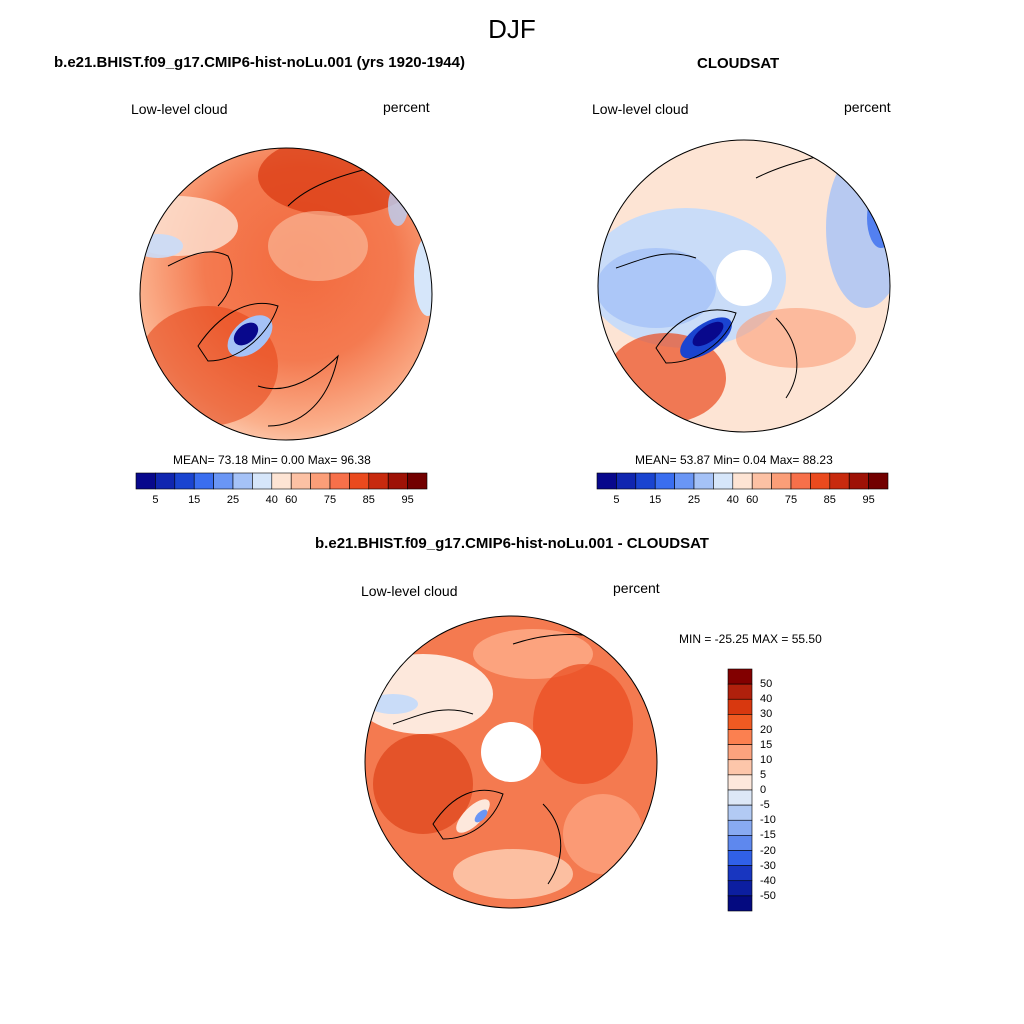  What do you see at coordinates (766, 729) in the screenshot?
I see `colorbar-tick-label: 20` at bounding box center [766, 729].